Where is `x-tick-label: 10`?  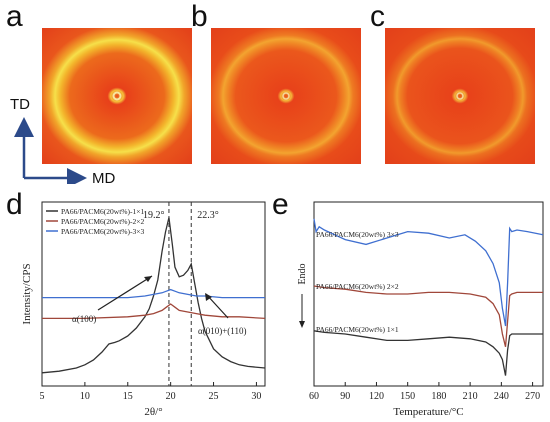
x-tick-label: 10 is located at coordinates (85, 396).